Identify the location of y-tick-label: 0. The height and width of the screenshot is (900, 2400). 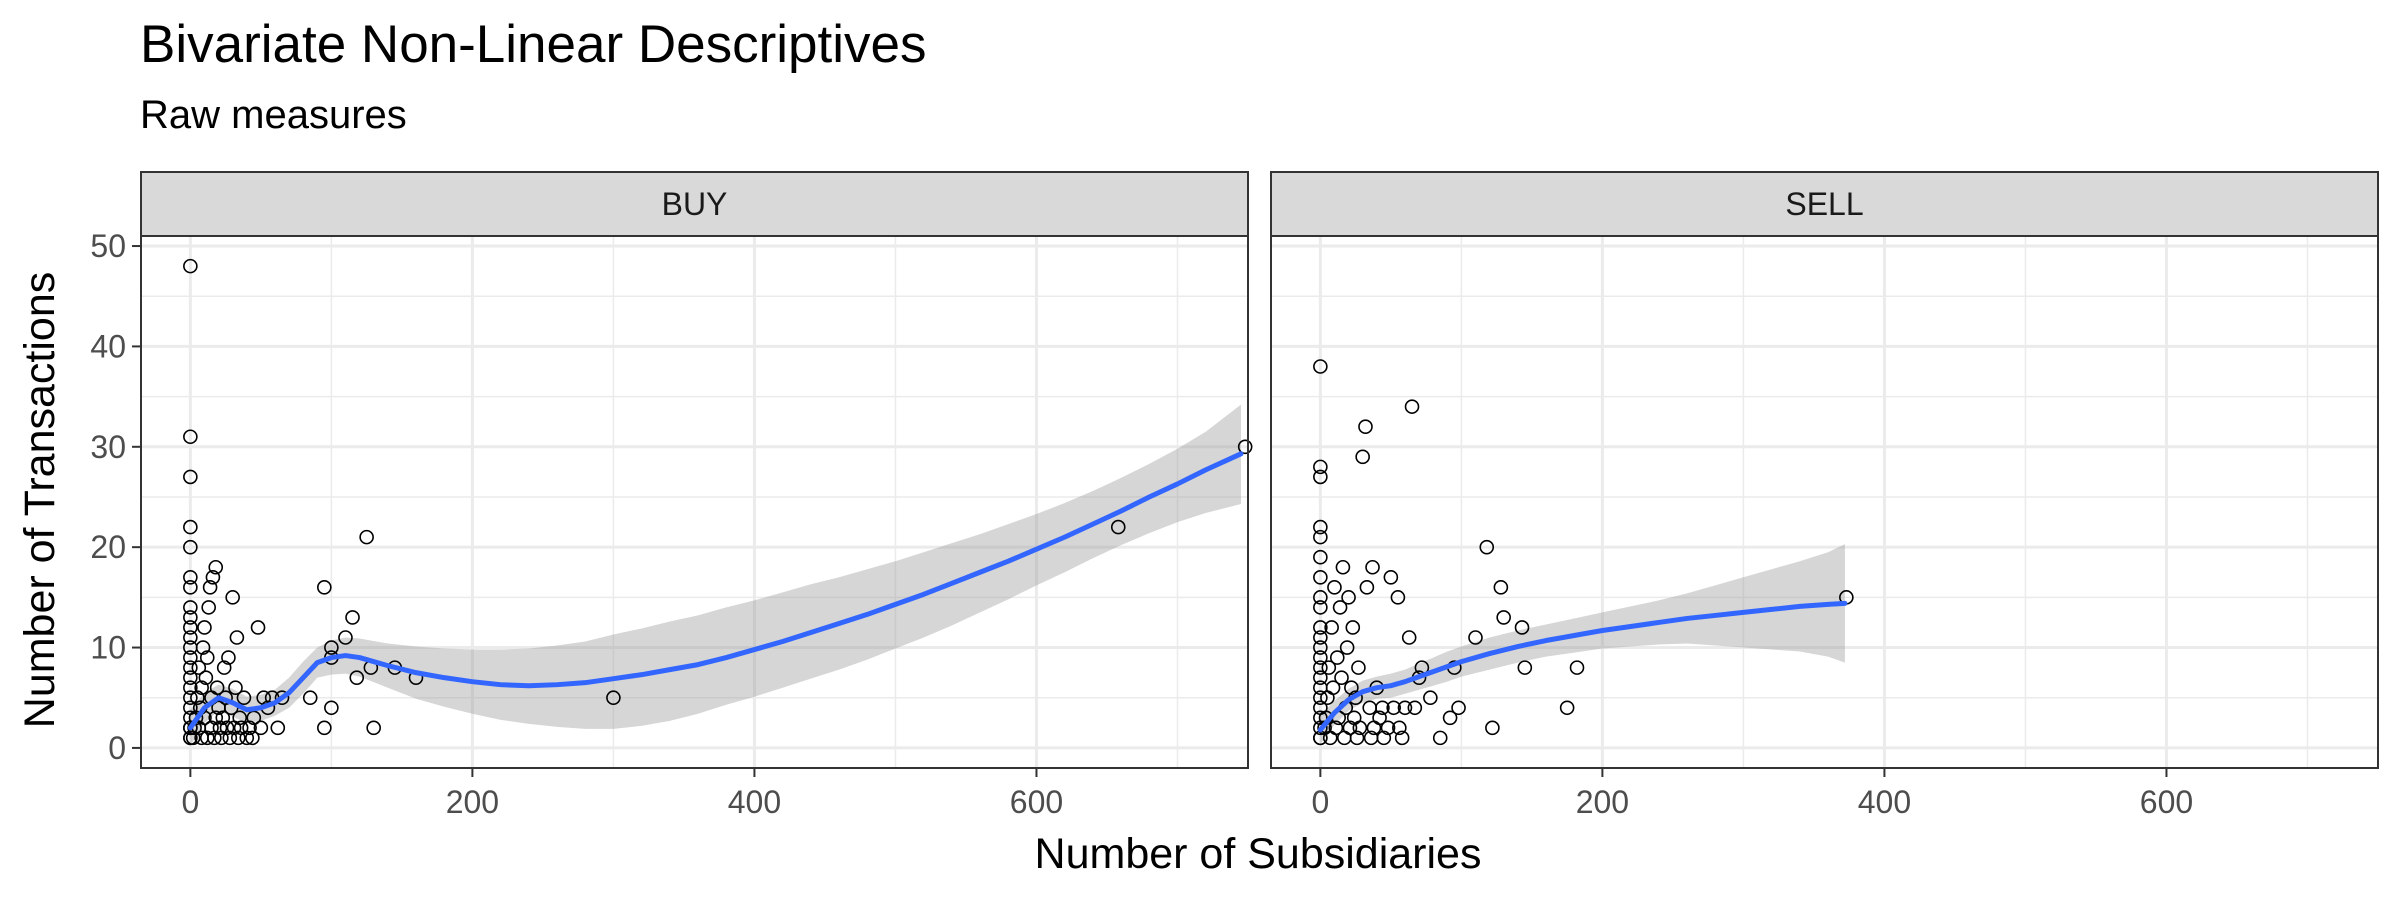
(117, 748).